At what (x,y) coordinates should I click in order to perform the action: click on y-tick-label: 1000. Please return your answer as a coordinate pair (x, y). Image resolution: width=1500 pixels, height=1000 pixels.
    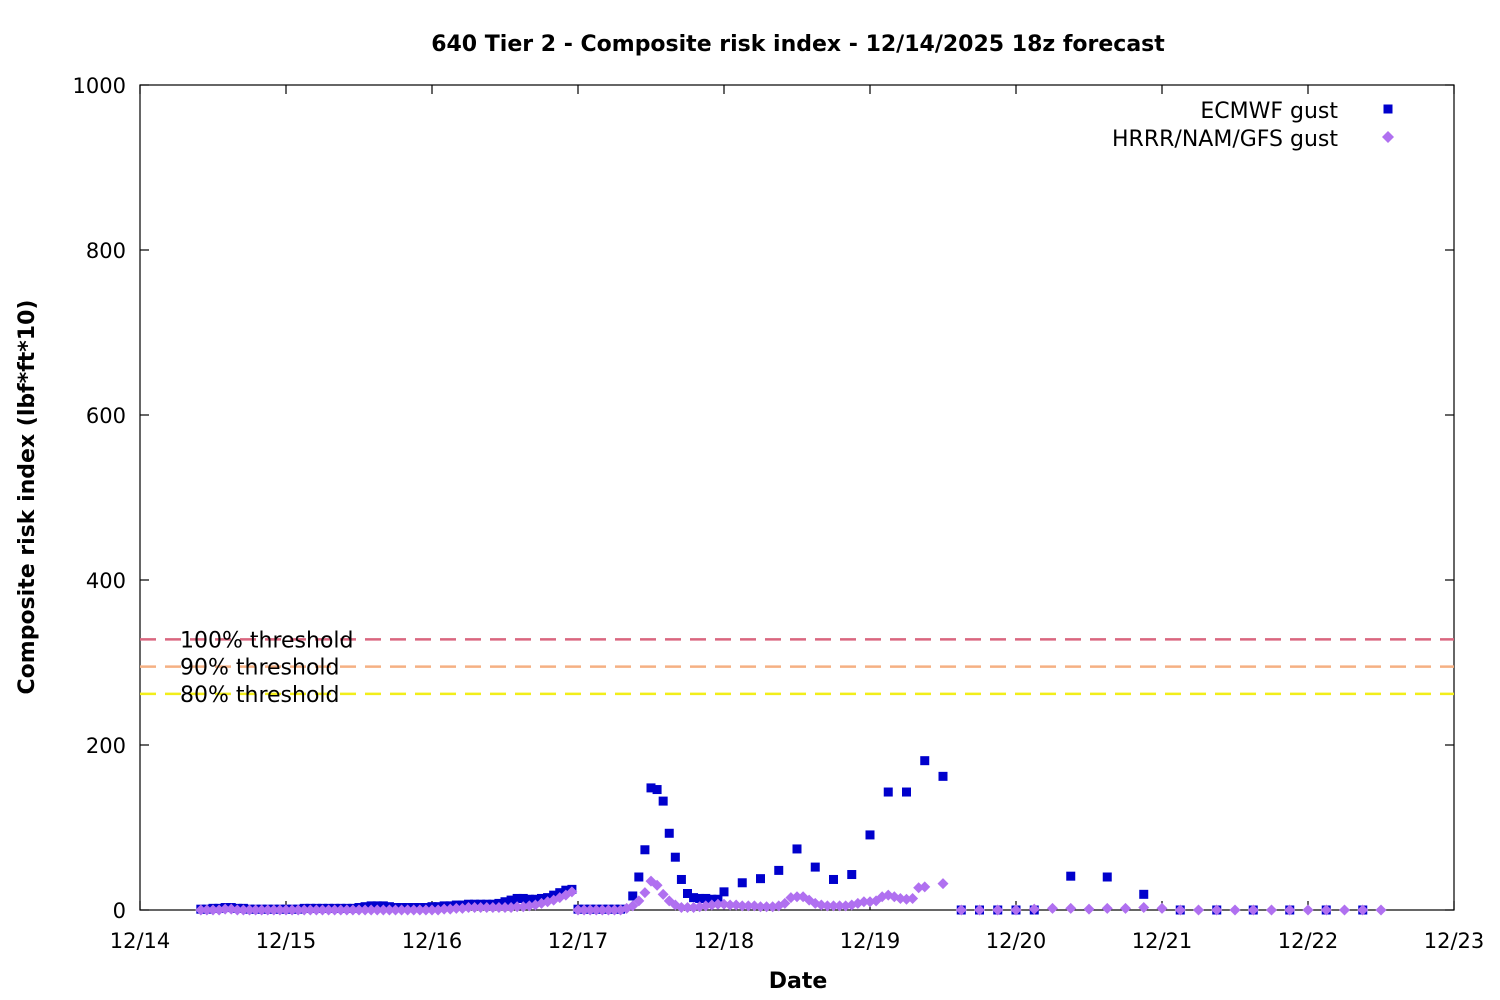
    Looking at the image, I should click on (99, 86).